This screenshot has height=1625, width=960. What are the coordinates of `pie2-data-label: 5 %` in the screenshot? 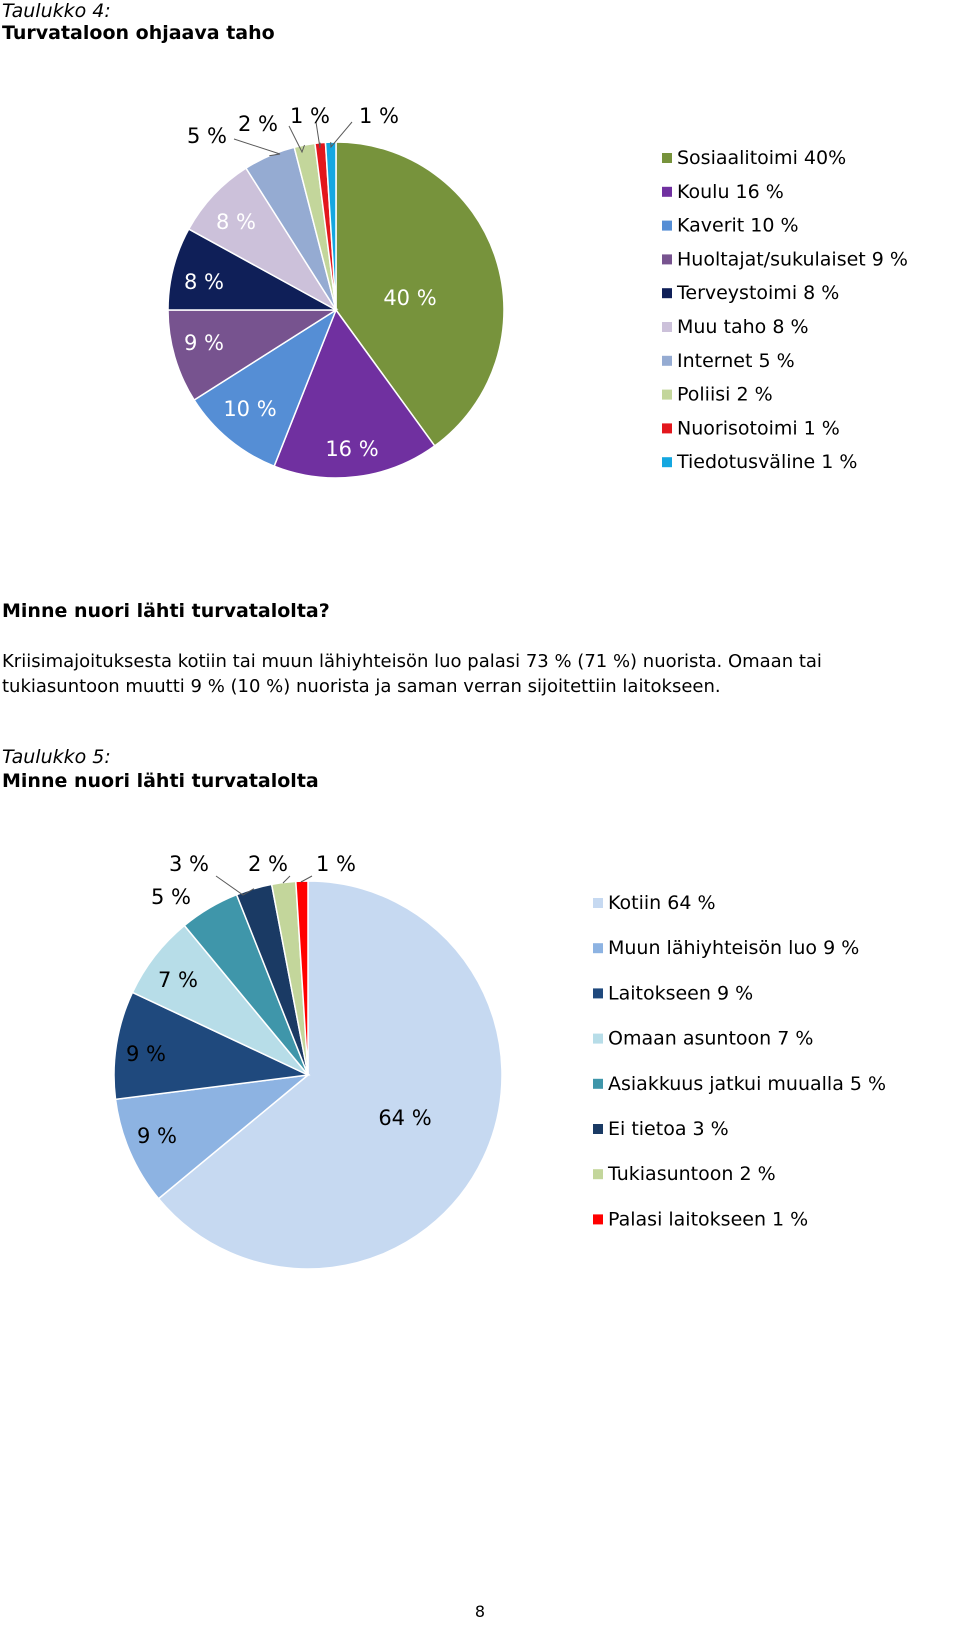 It's located at (171, 897).